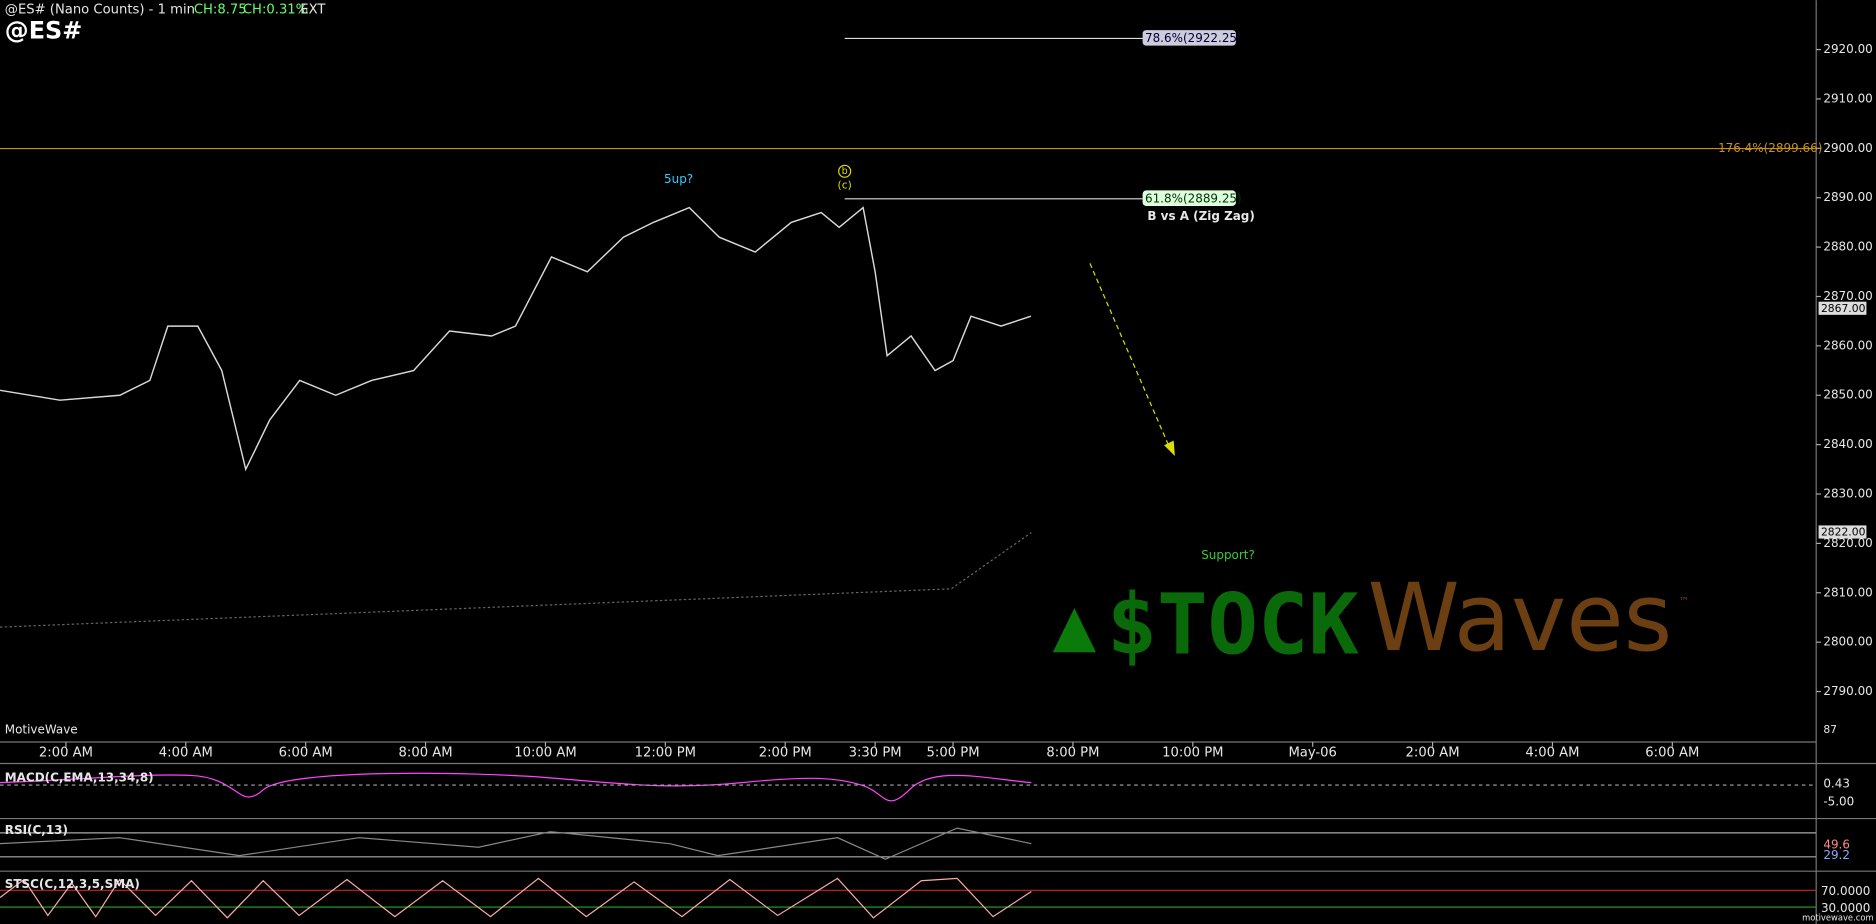  Describe the element at coordinates (516, 898) in the screenshot. I see `stoch-line` at that location.